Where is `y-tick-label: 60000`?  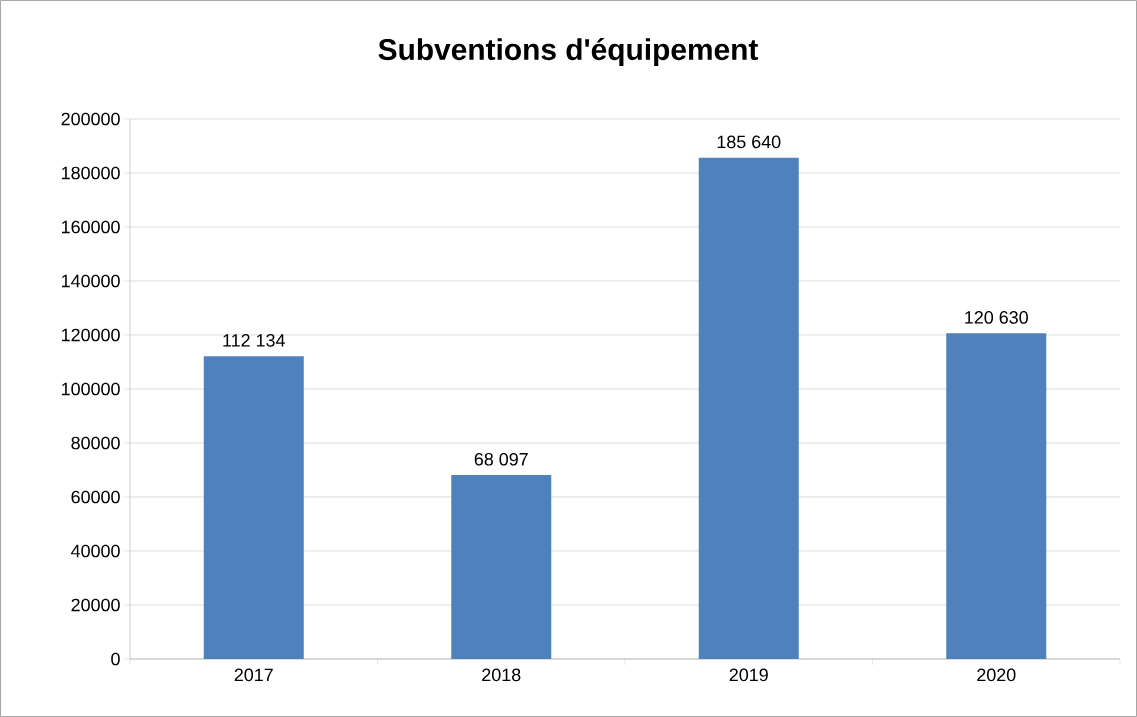 y-tick-label: 60000 is located at coordinates (95, 497).